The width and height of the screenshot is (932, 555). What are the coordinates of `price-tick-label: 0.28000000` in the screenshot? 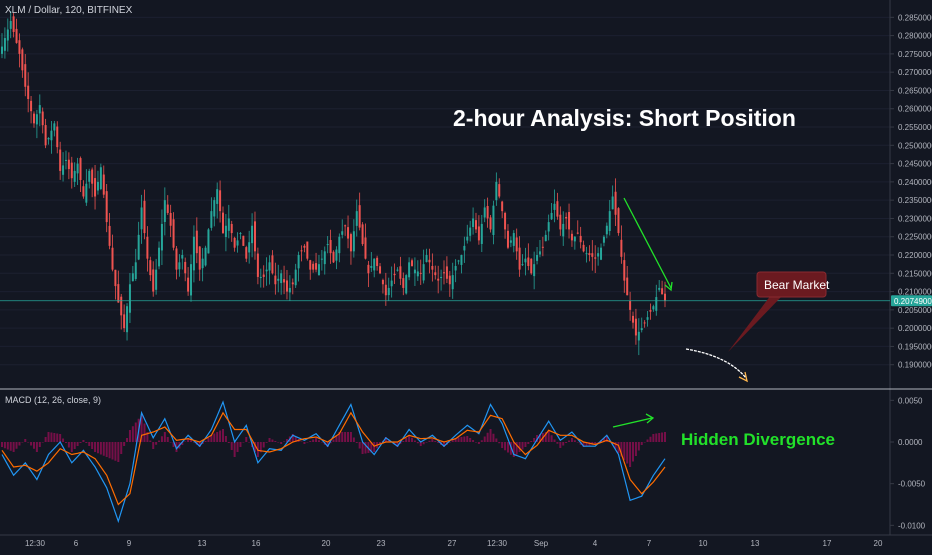 It's located at (915, 36).